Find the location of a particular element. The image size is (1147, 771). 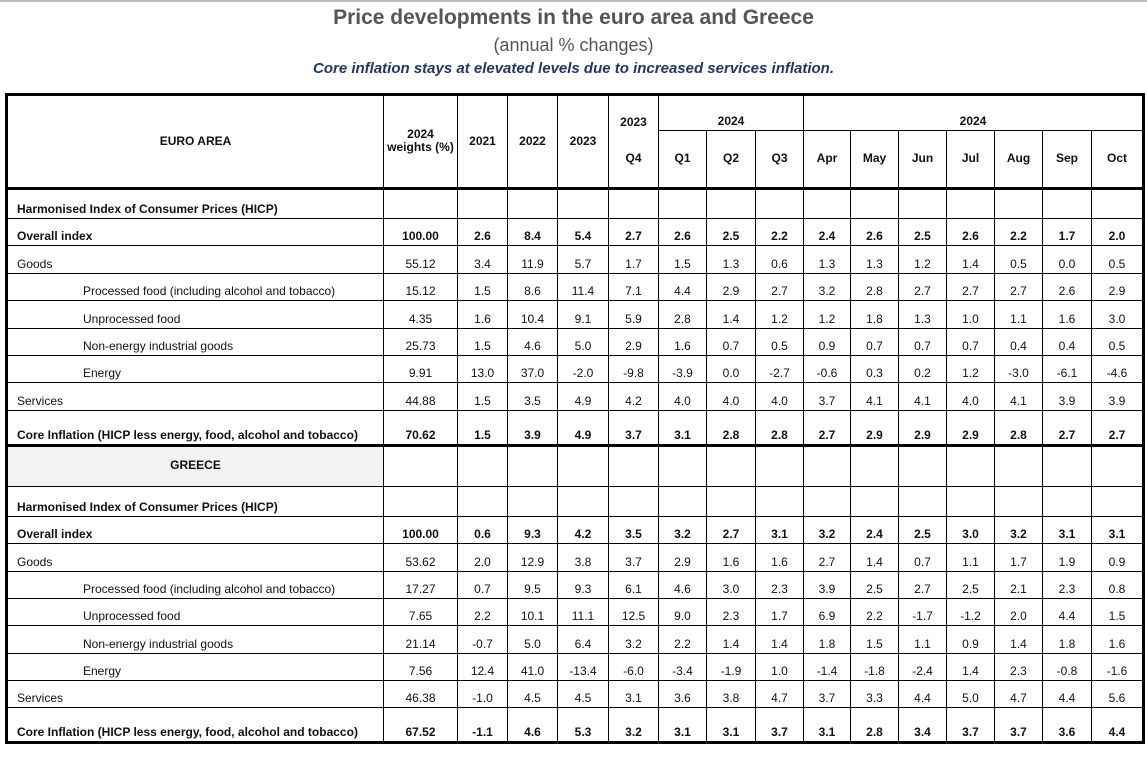

value-cell: 3.4 is located at coordinates (482, 259).